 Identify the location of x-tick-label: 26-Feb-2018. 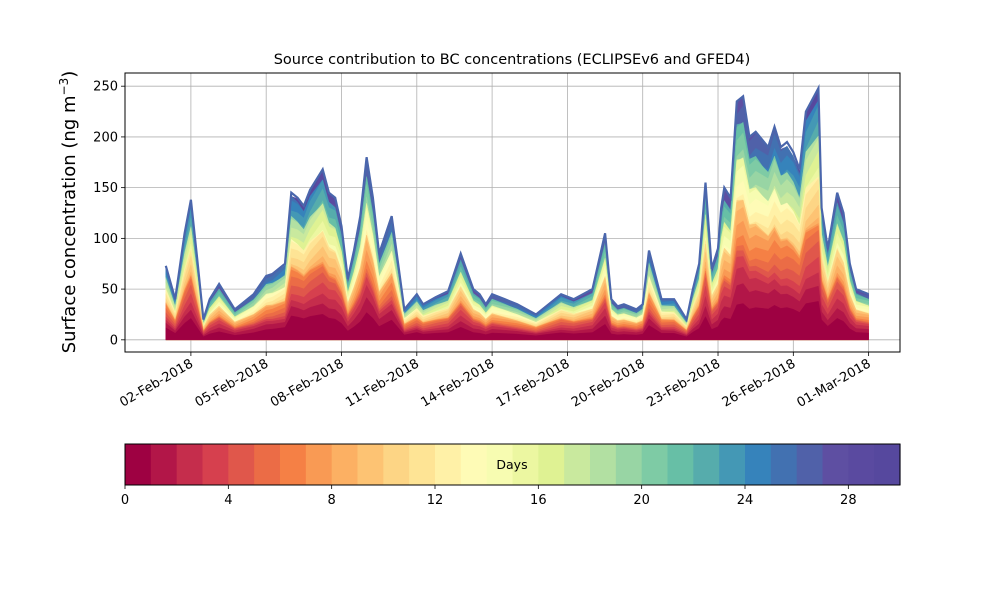
(759, 383).